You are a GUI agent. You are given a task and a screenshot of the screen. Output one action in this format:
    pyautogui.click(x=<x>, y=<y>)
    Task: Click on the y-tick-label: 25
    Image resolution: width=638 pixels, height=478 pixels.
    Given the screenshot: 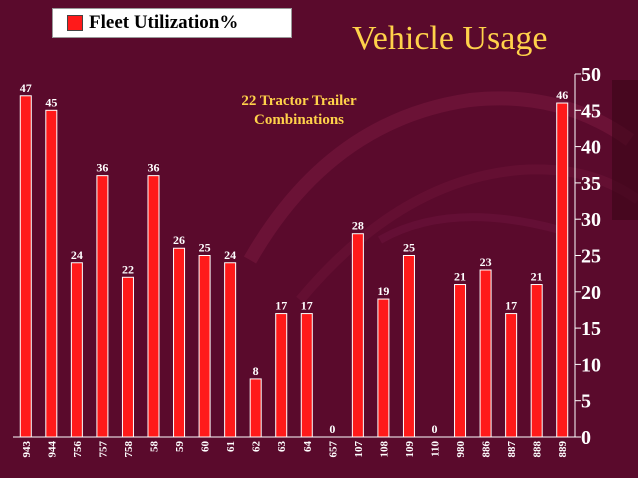 What is the action you would take?
    pyautogui.click(x=591, y=257)
    